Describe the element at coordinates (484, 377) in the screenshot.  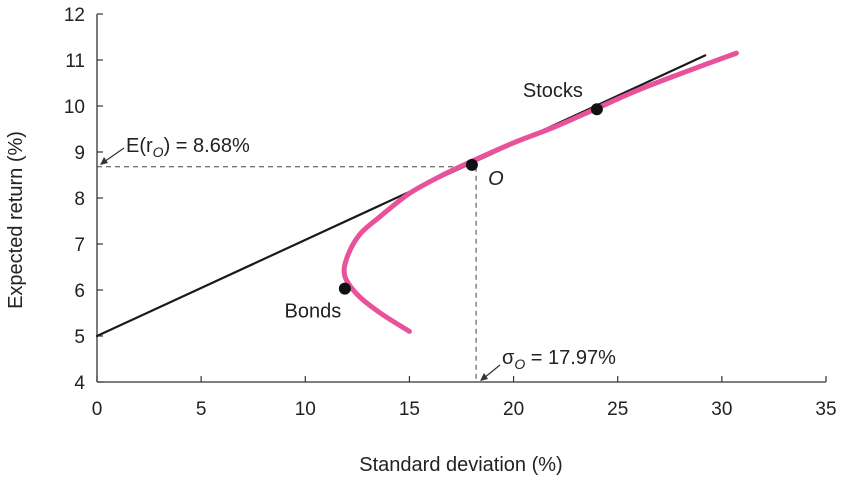
I see `annotation-sigma-o-arrowhead` at that location.